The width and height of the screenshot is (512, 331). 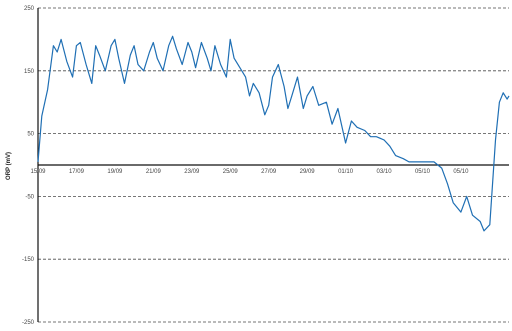 What do you see at coordinates (28, 323) in the screenshot?
I see `y-tick-label: -250` at bounding box center [28, 323].